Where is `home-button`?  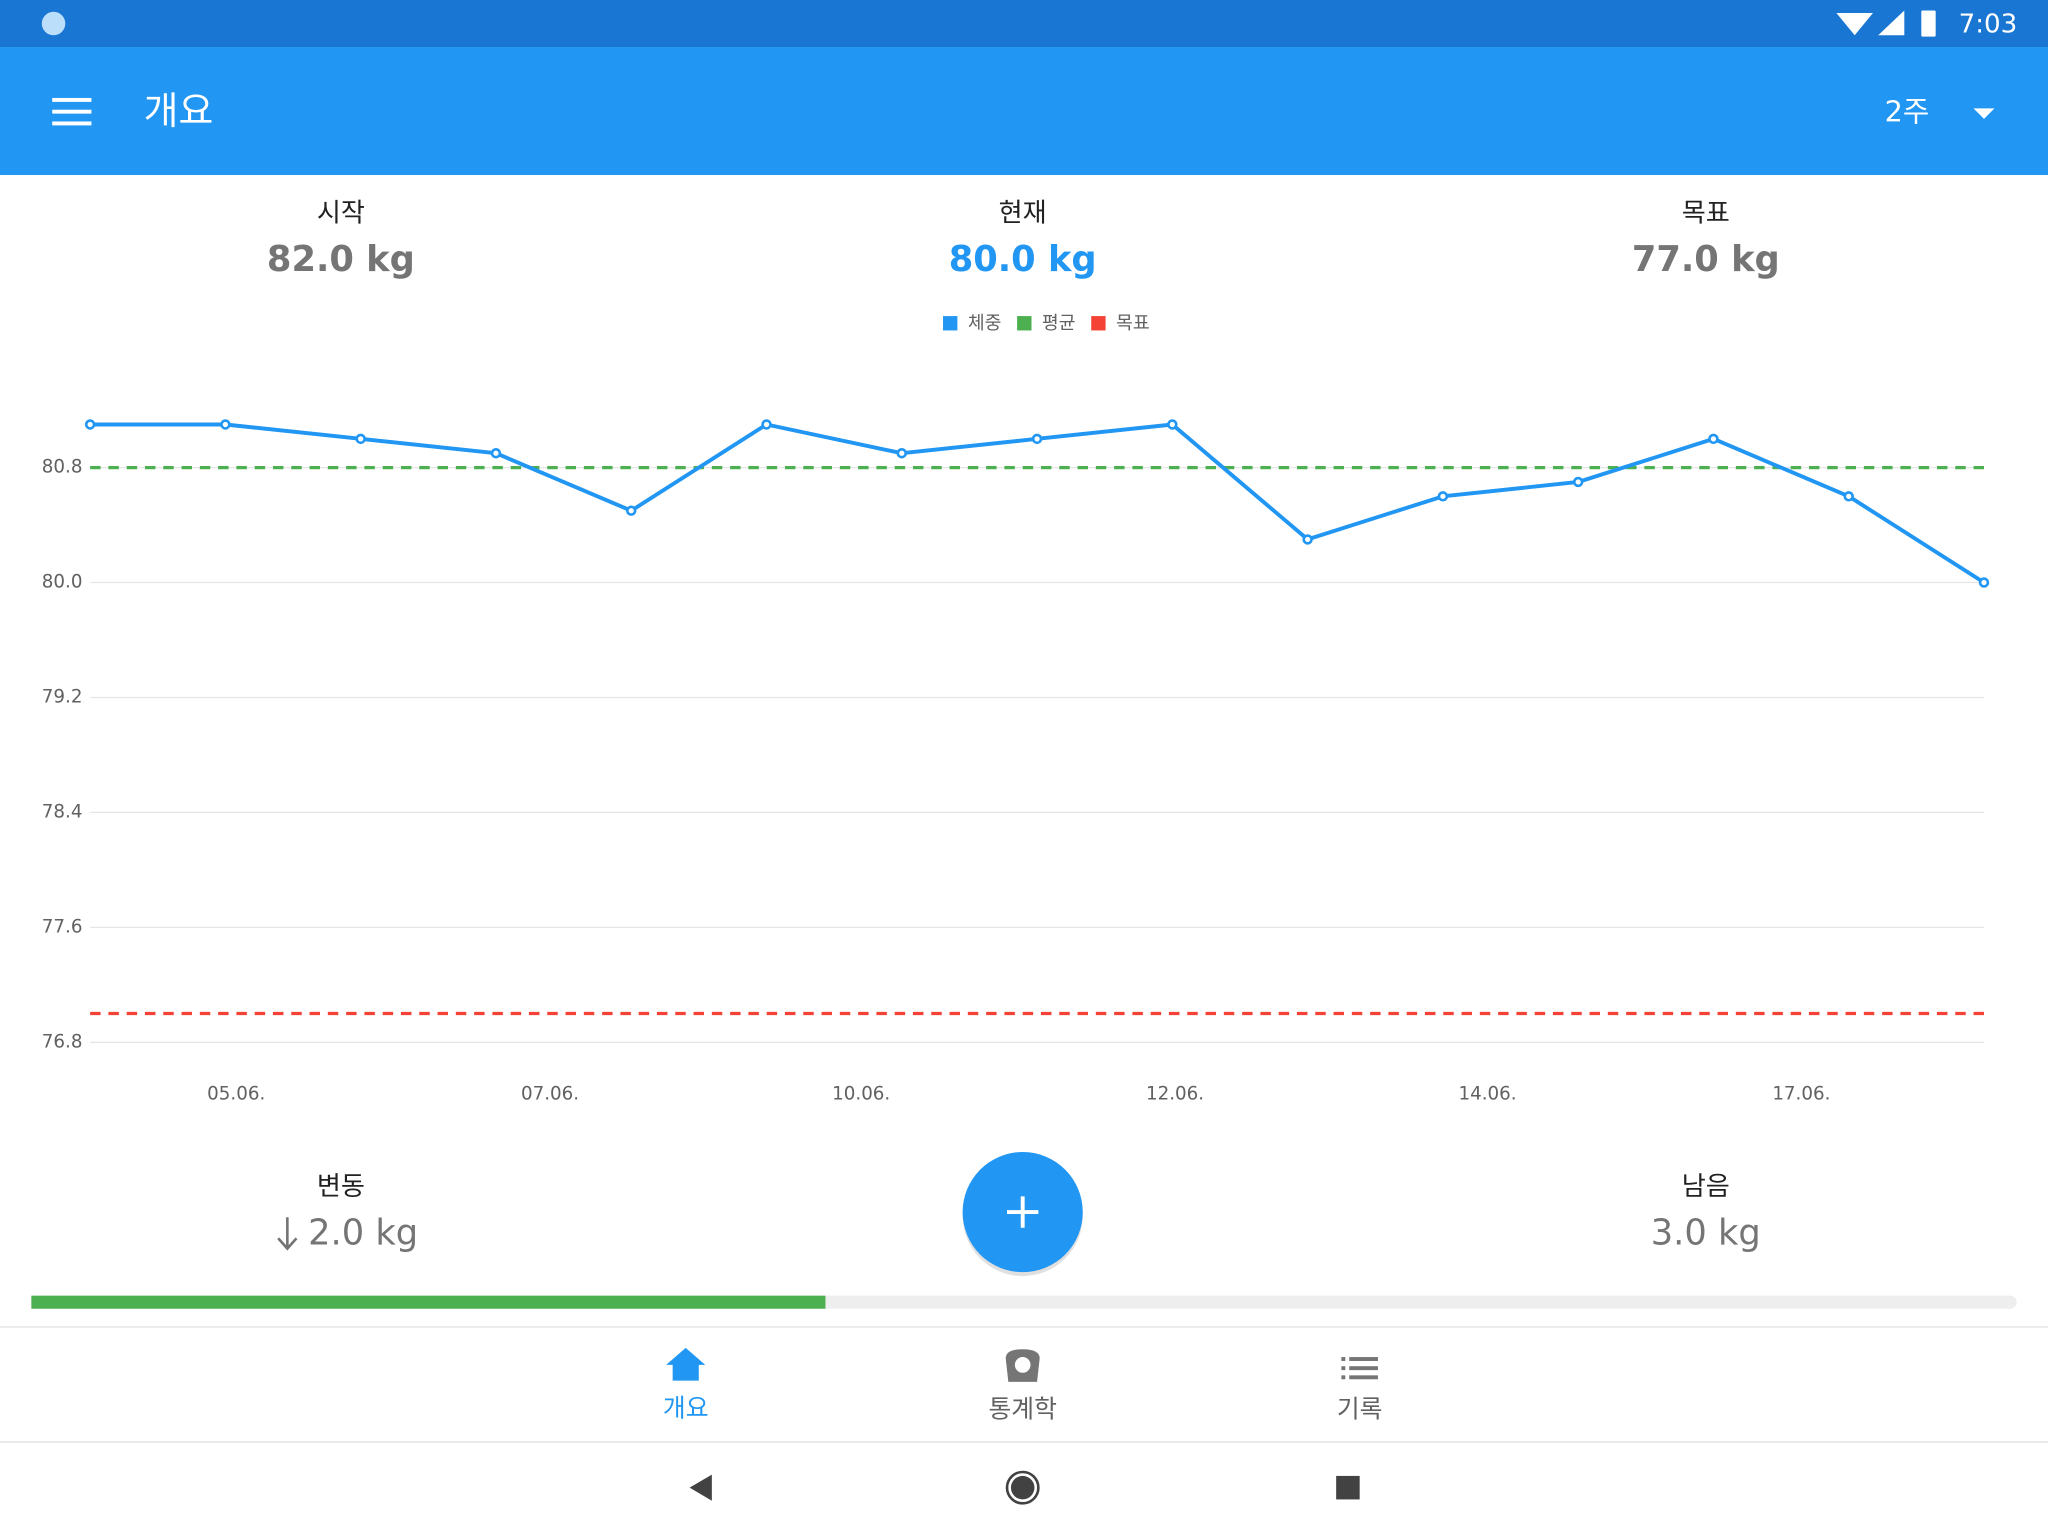
home-button is located at coordinates (1022, 1487).